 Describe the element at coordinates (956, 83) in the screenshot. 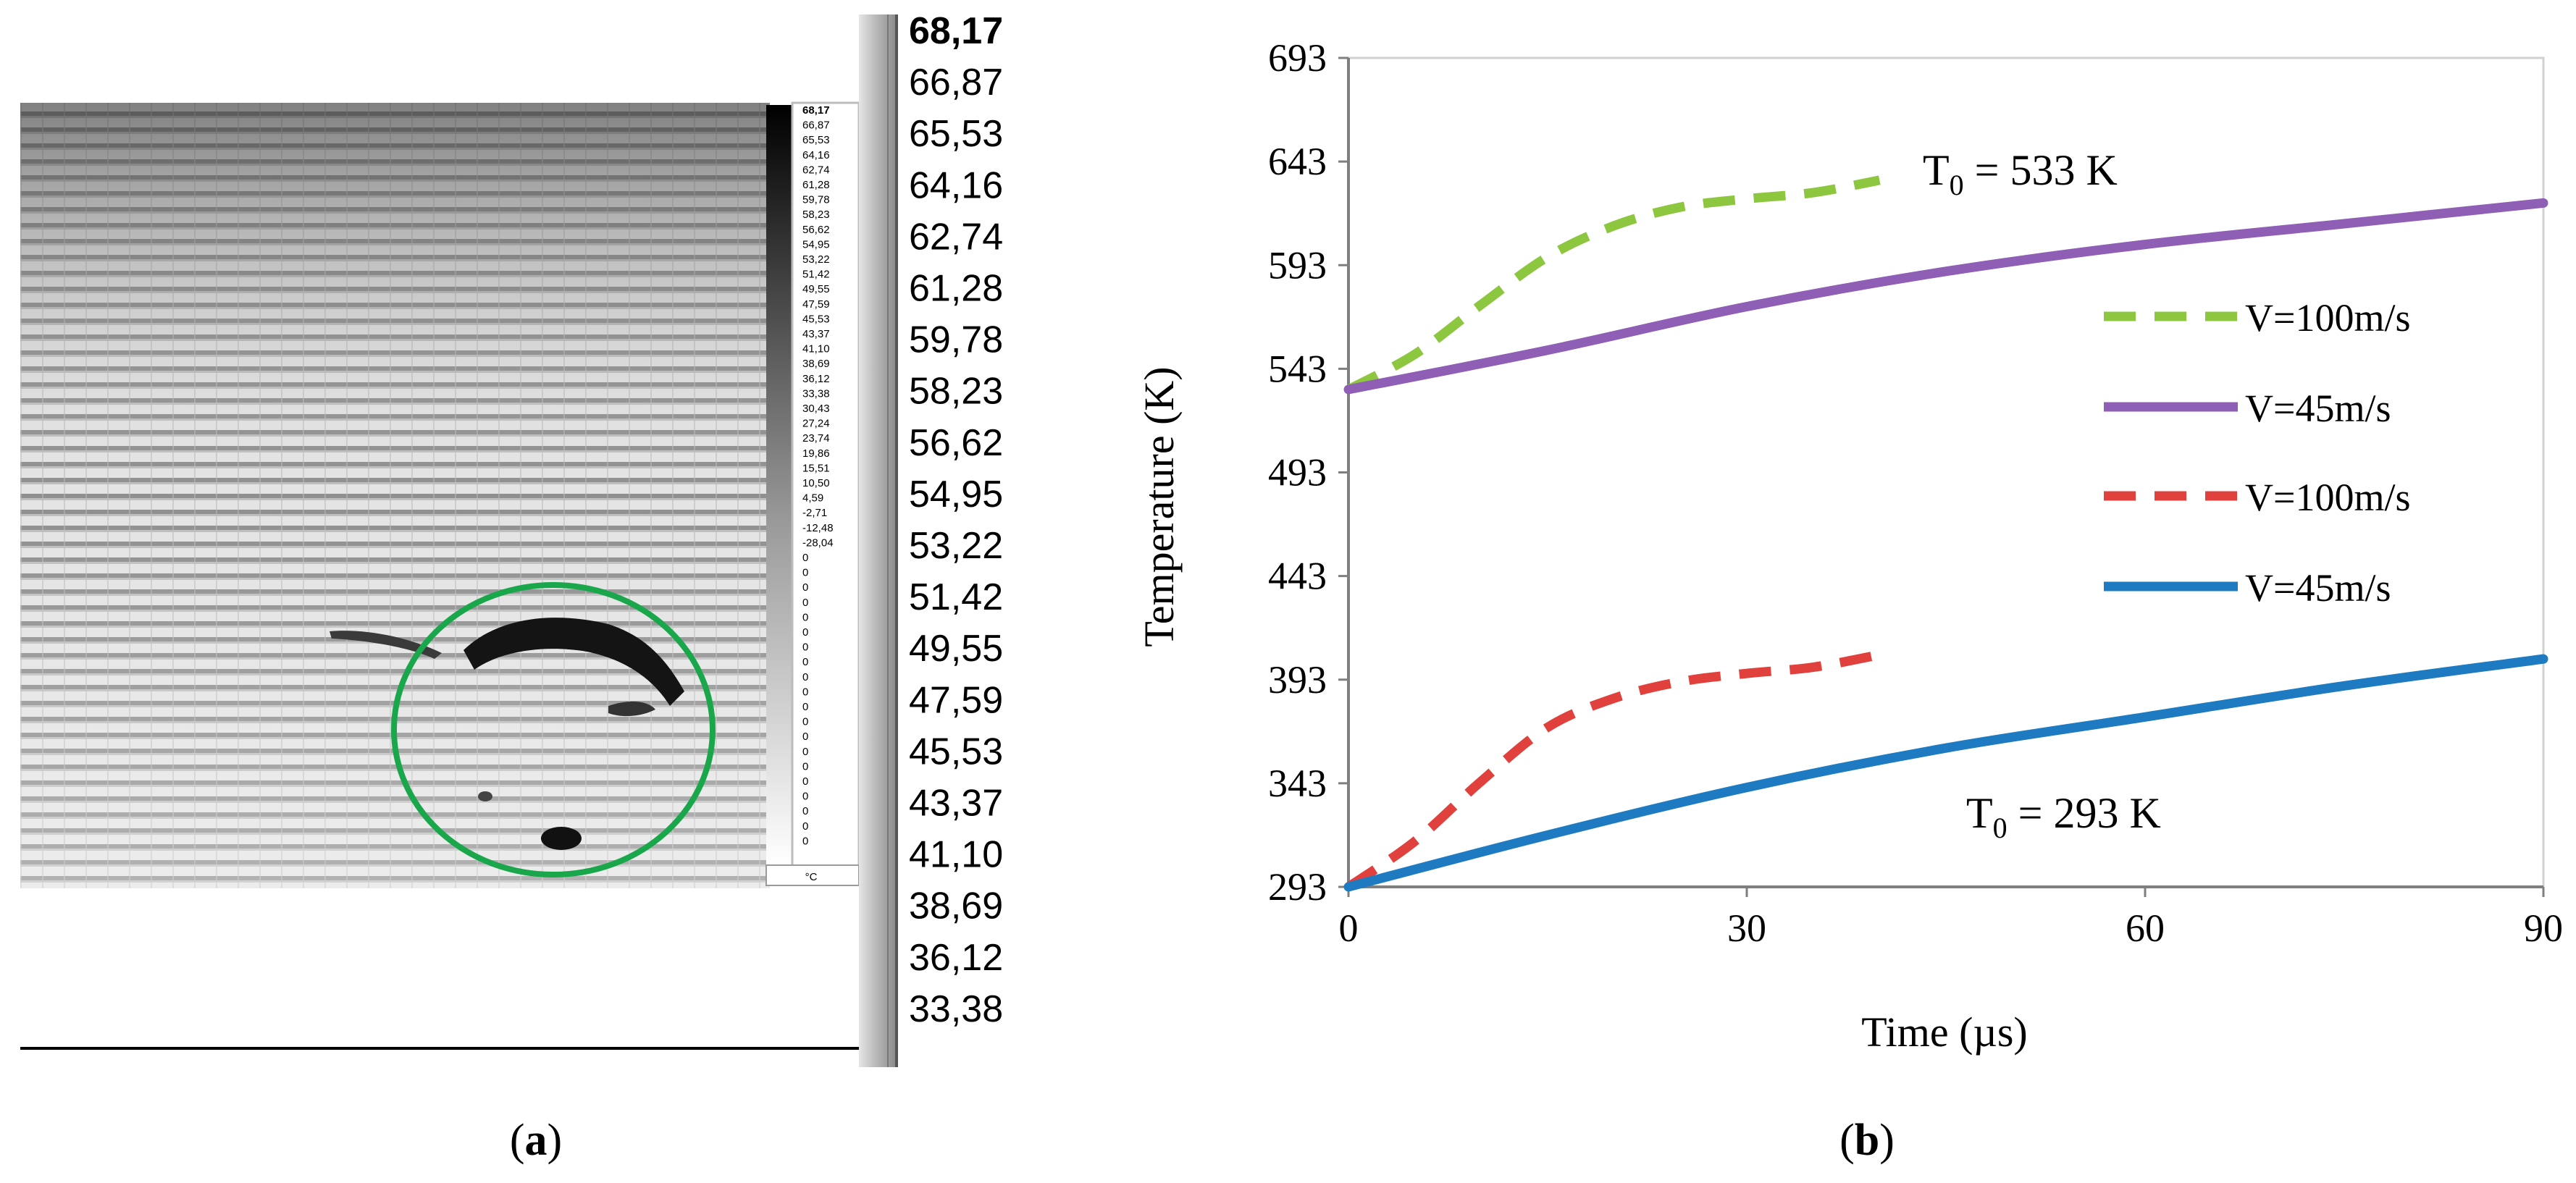

I see `scale-bar-label: 66,87` at that location.